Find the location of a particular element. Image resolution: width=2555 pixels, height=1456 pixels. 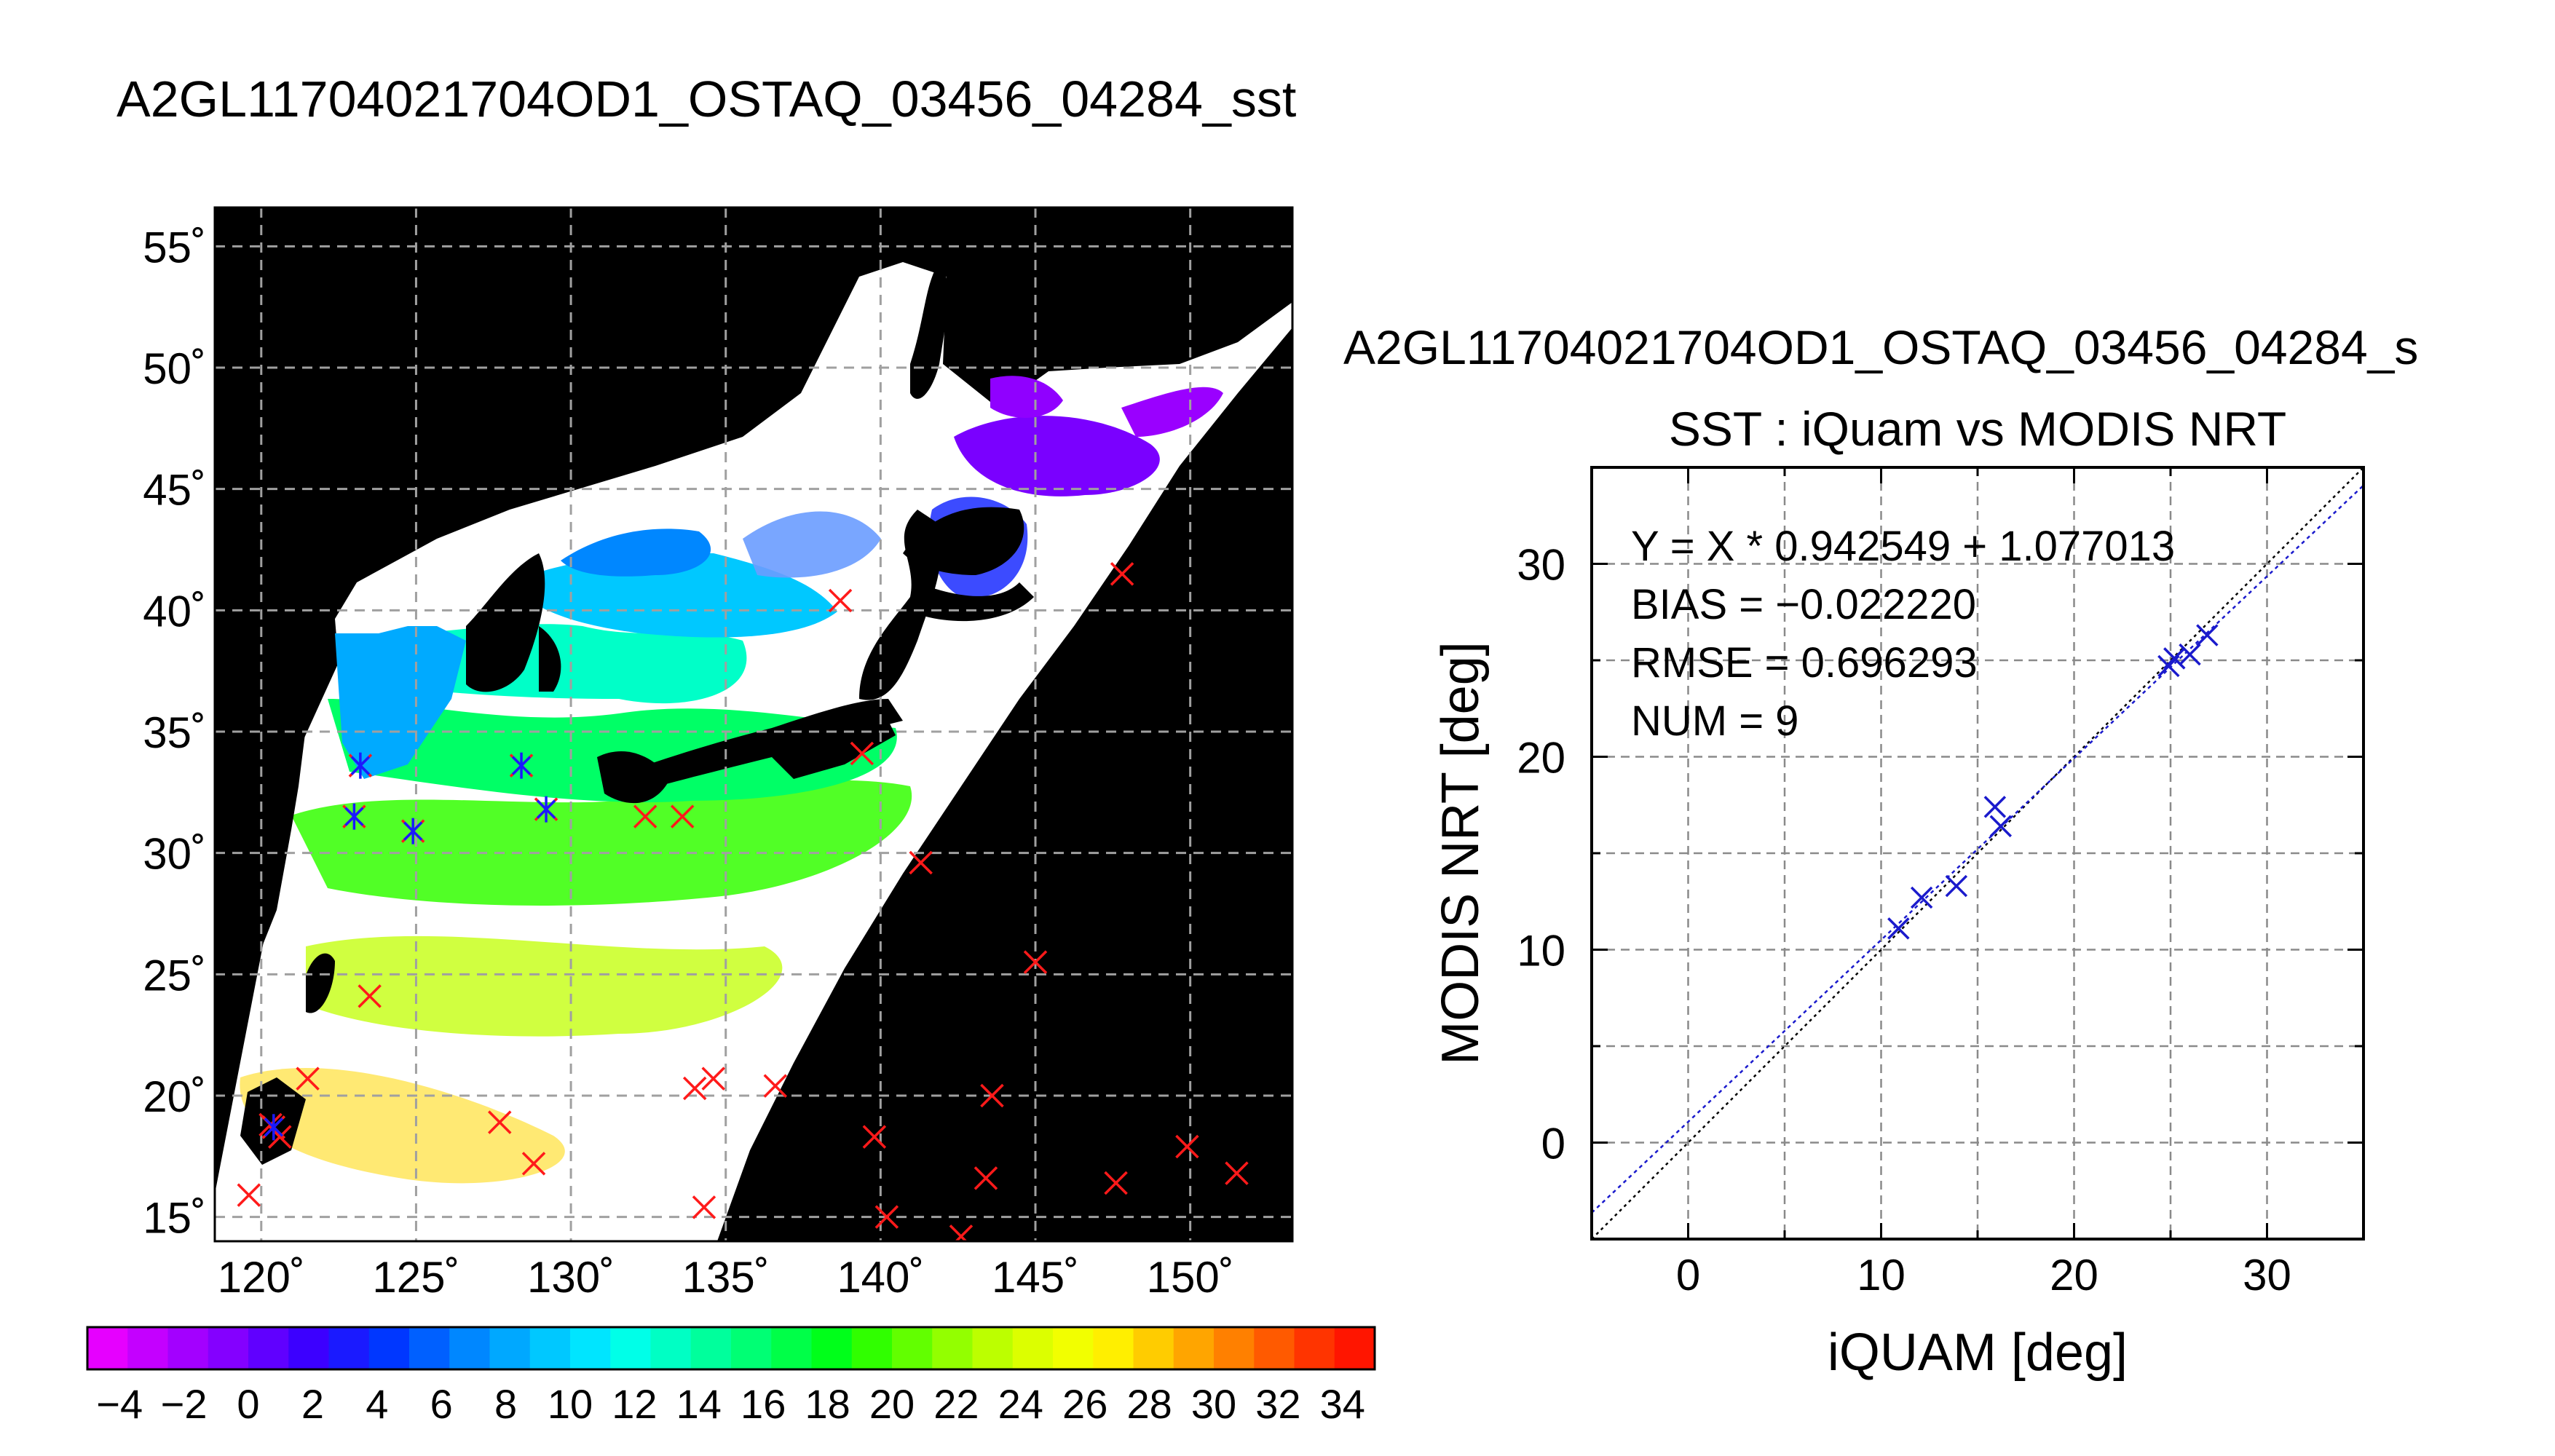

scatter-y-tick-labels: 0 10 20 30 is located at coordinates (1541, 854).